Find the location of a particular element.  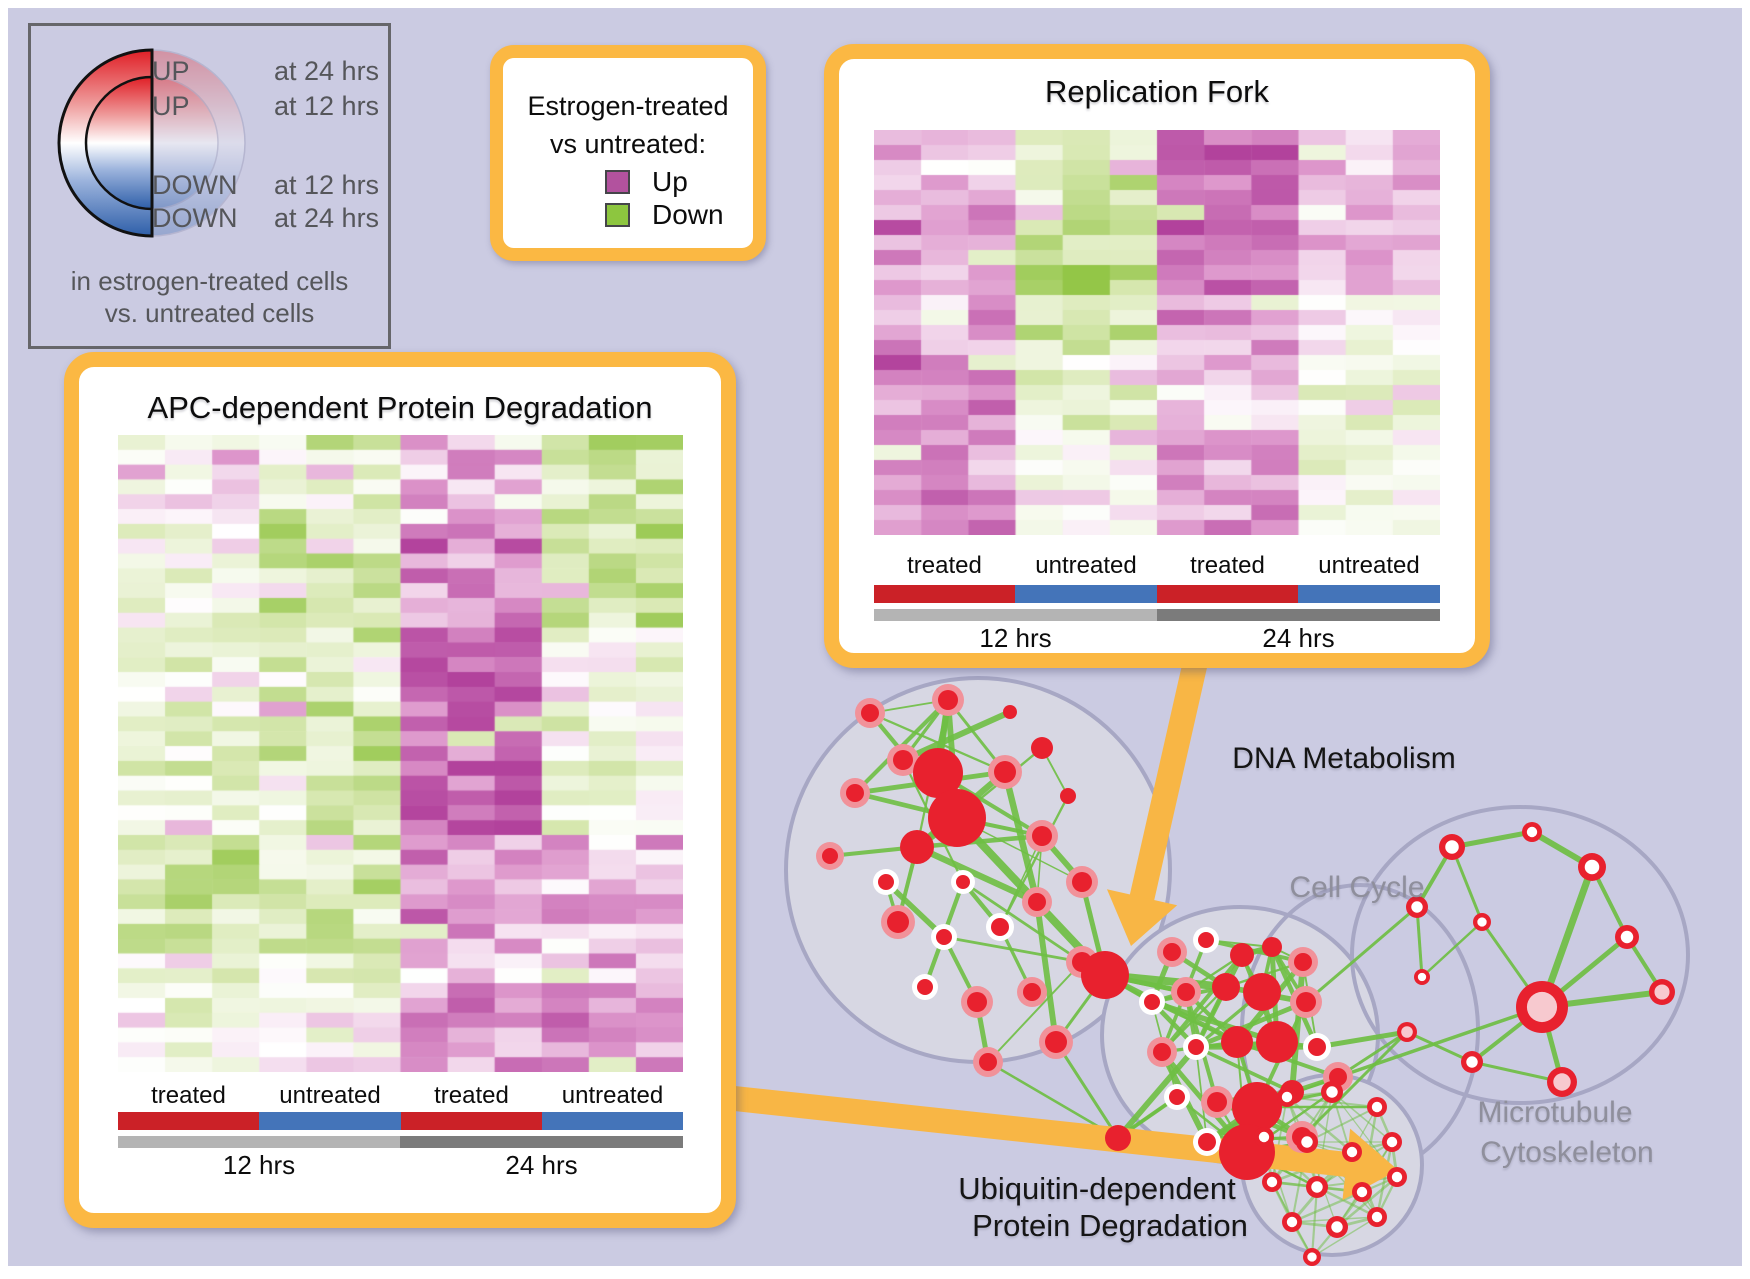

cluster-label-ubiquitin-line2: Protein Degradation is located at coordinates (1110, 1225).